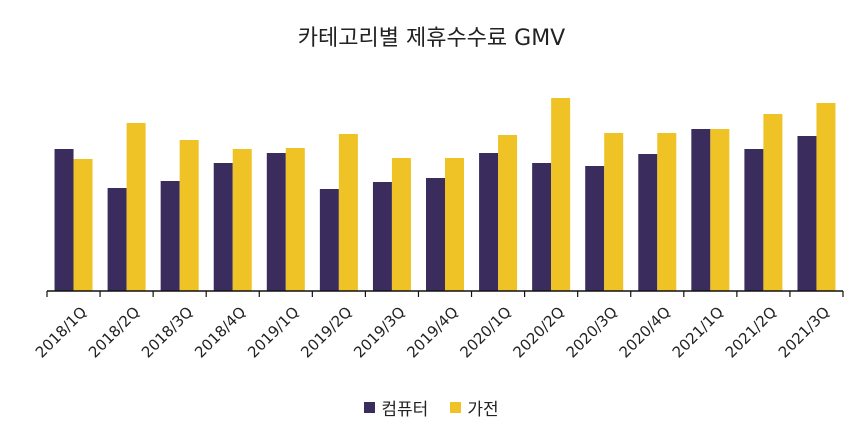 The height and width of the screenshot is (437, 863). I want to click on bar-series-2-2018/4Q, so click(242, 220).